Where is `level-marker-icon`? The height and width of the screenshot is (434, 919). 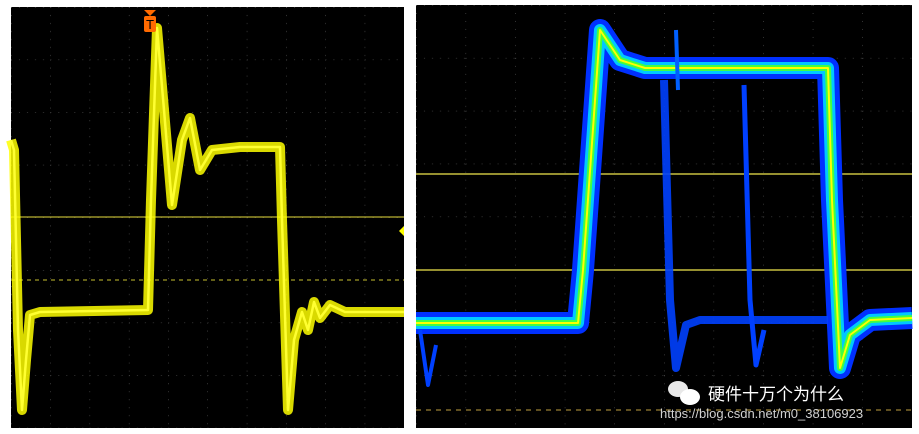 level-marker-icon is located at coordinates (401, 231).